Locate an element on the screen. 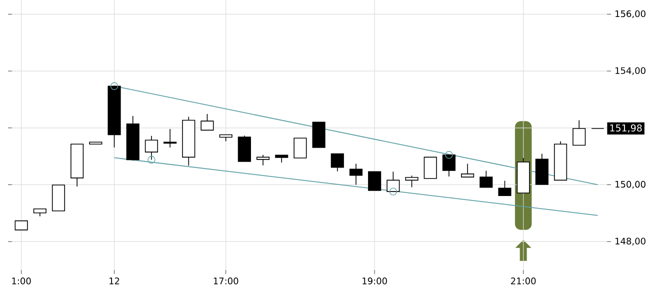 This screenshot has height=300, width=650. x-tick-label: 1:00 is located at coordinates (21, 281).